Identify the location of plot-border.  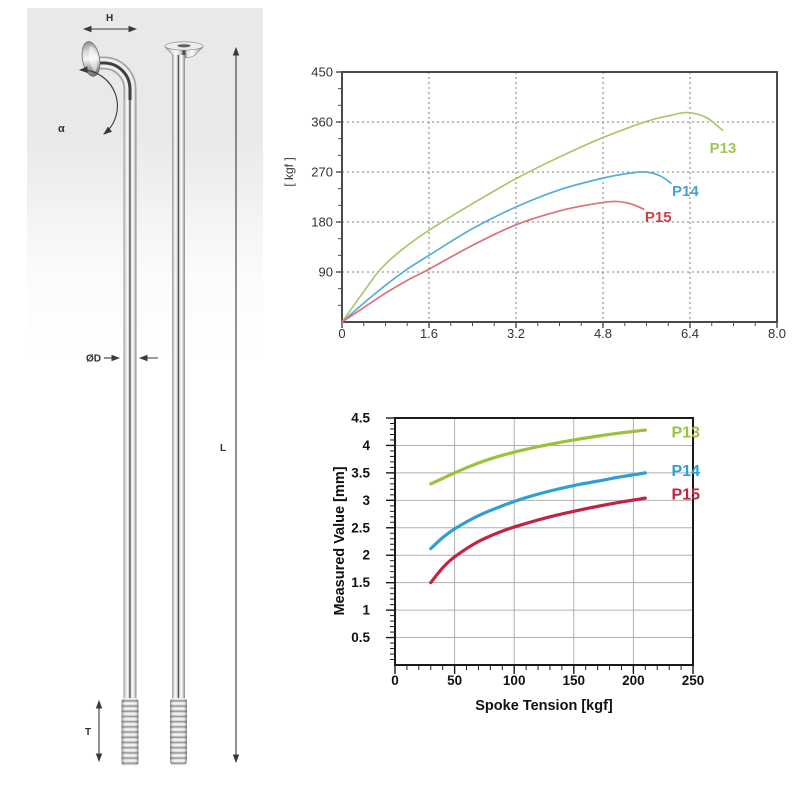
(544, 541).